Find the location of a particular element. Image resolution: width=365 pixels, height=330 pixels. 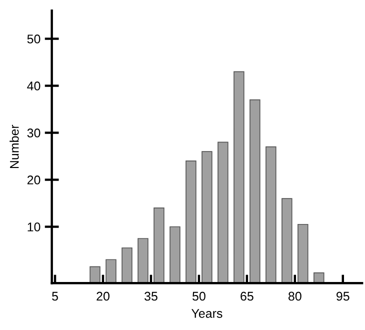

y-axis-title: Number is located at coordinates (14, 146).